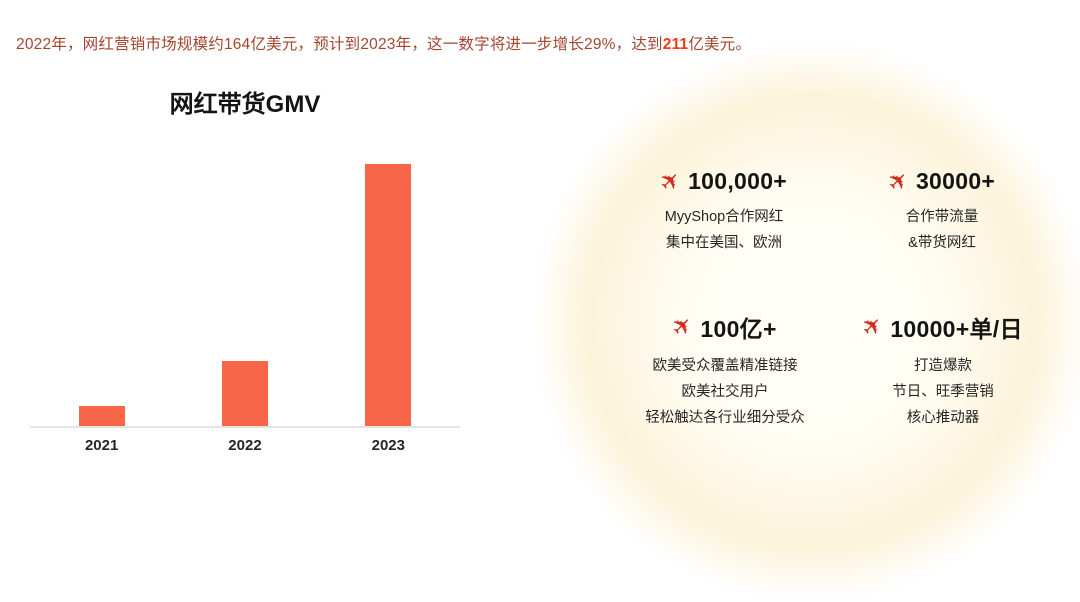  I want to click on chart-title: 网红带货GMV, so click(245, 104).